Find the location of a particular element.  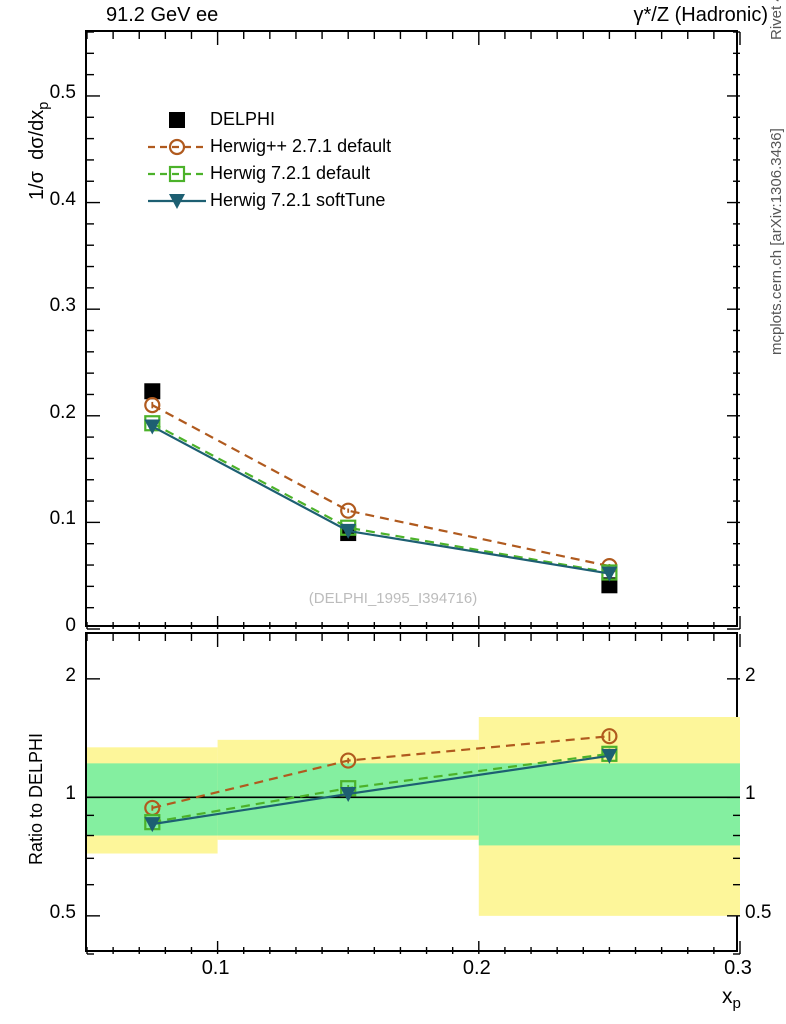

x-axis-tick: 0.3 is located at coordinates (738, 968).